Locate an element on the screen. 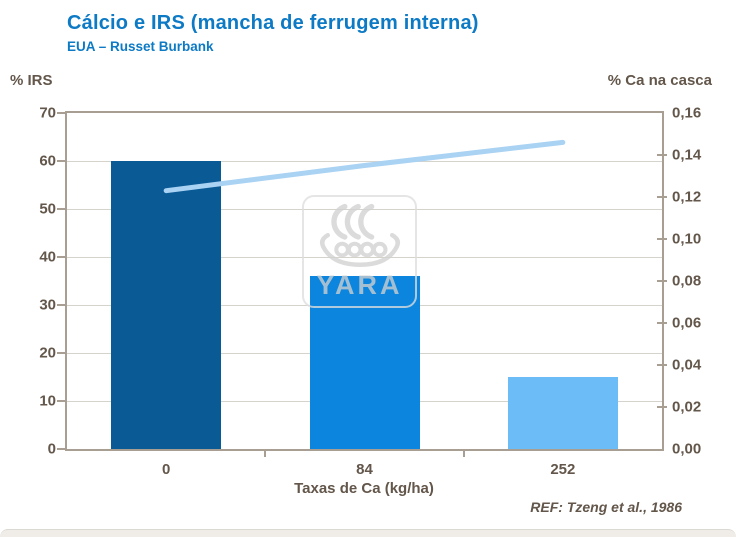 This screenshot has width=736, height=537. left-axis-tick-label: 70 is located at coordinates (47, 113).